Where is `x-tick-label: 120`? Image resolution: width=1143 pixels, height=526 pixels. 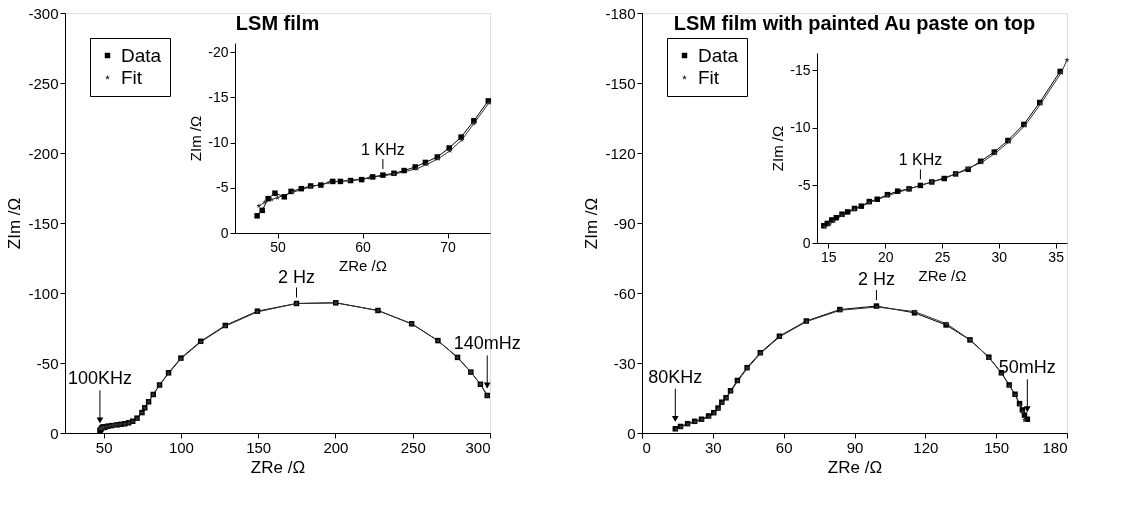 x-tick-label: 120 is located at coordinates (926, 447).